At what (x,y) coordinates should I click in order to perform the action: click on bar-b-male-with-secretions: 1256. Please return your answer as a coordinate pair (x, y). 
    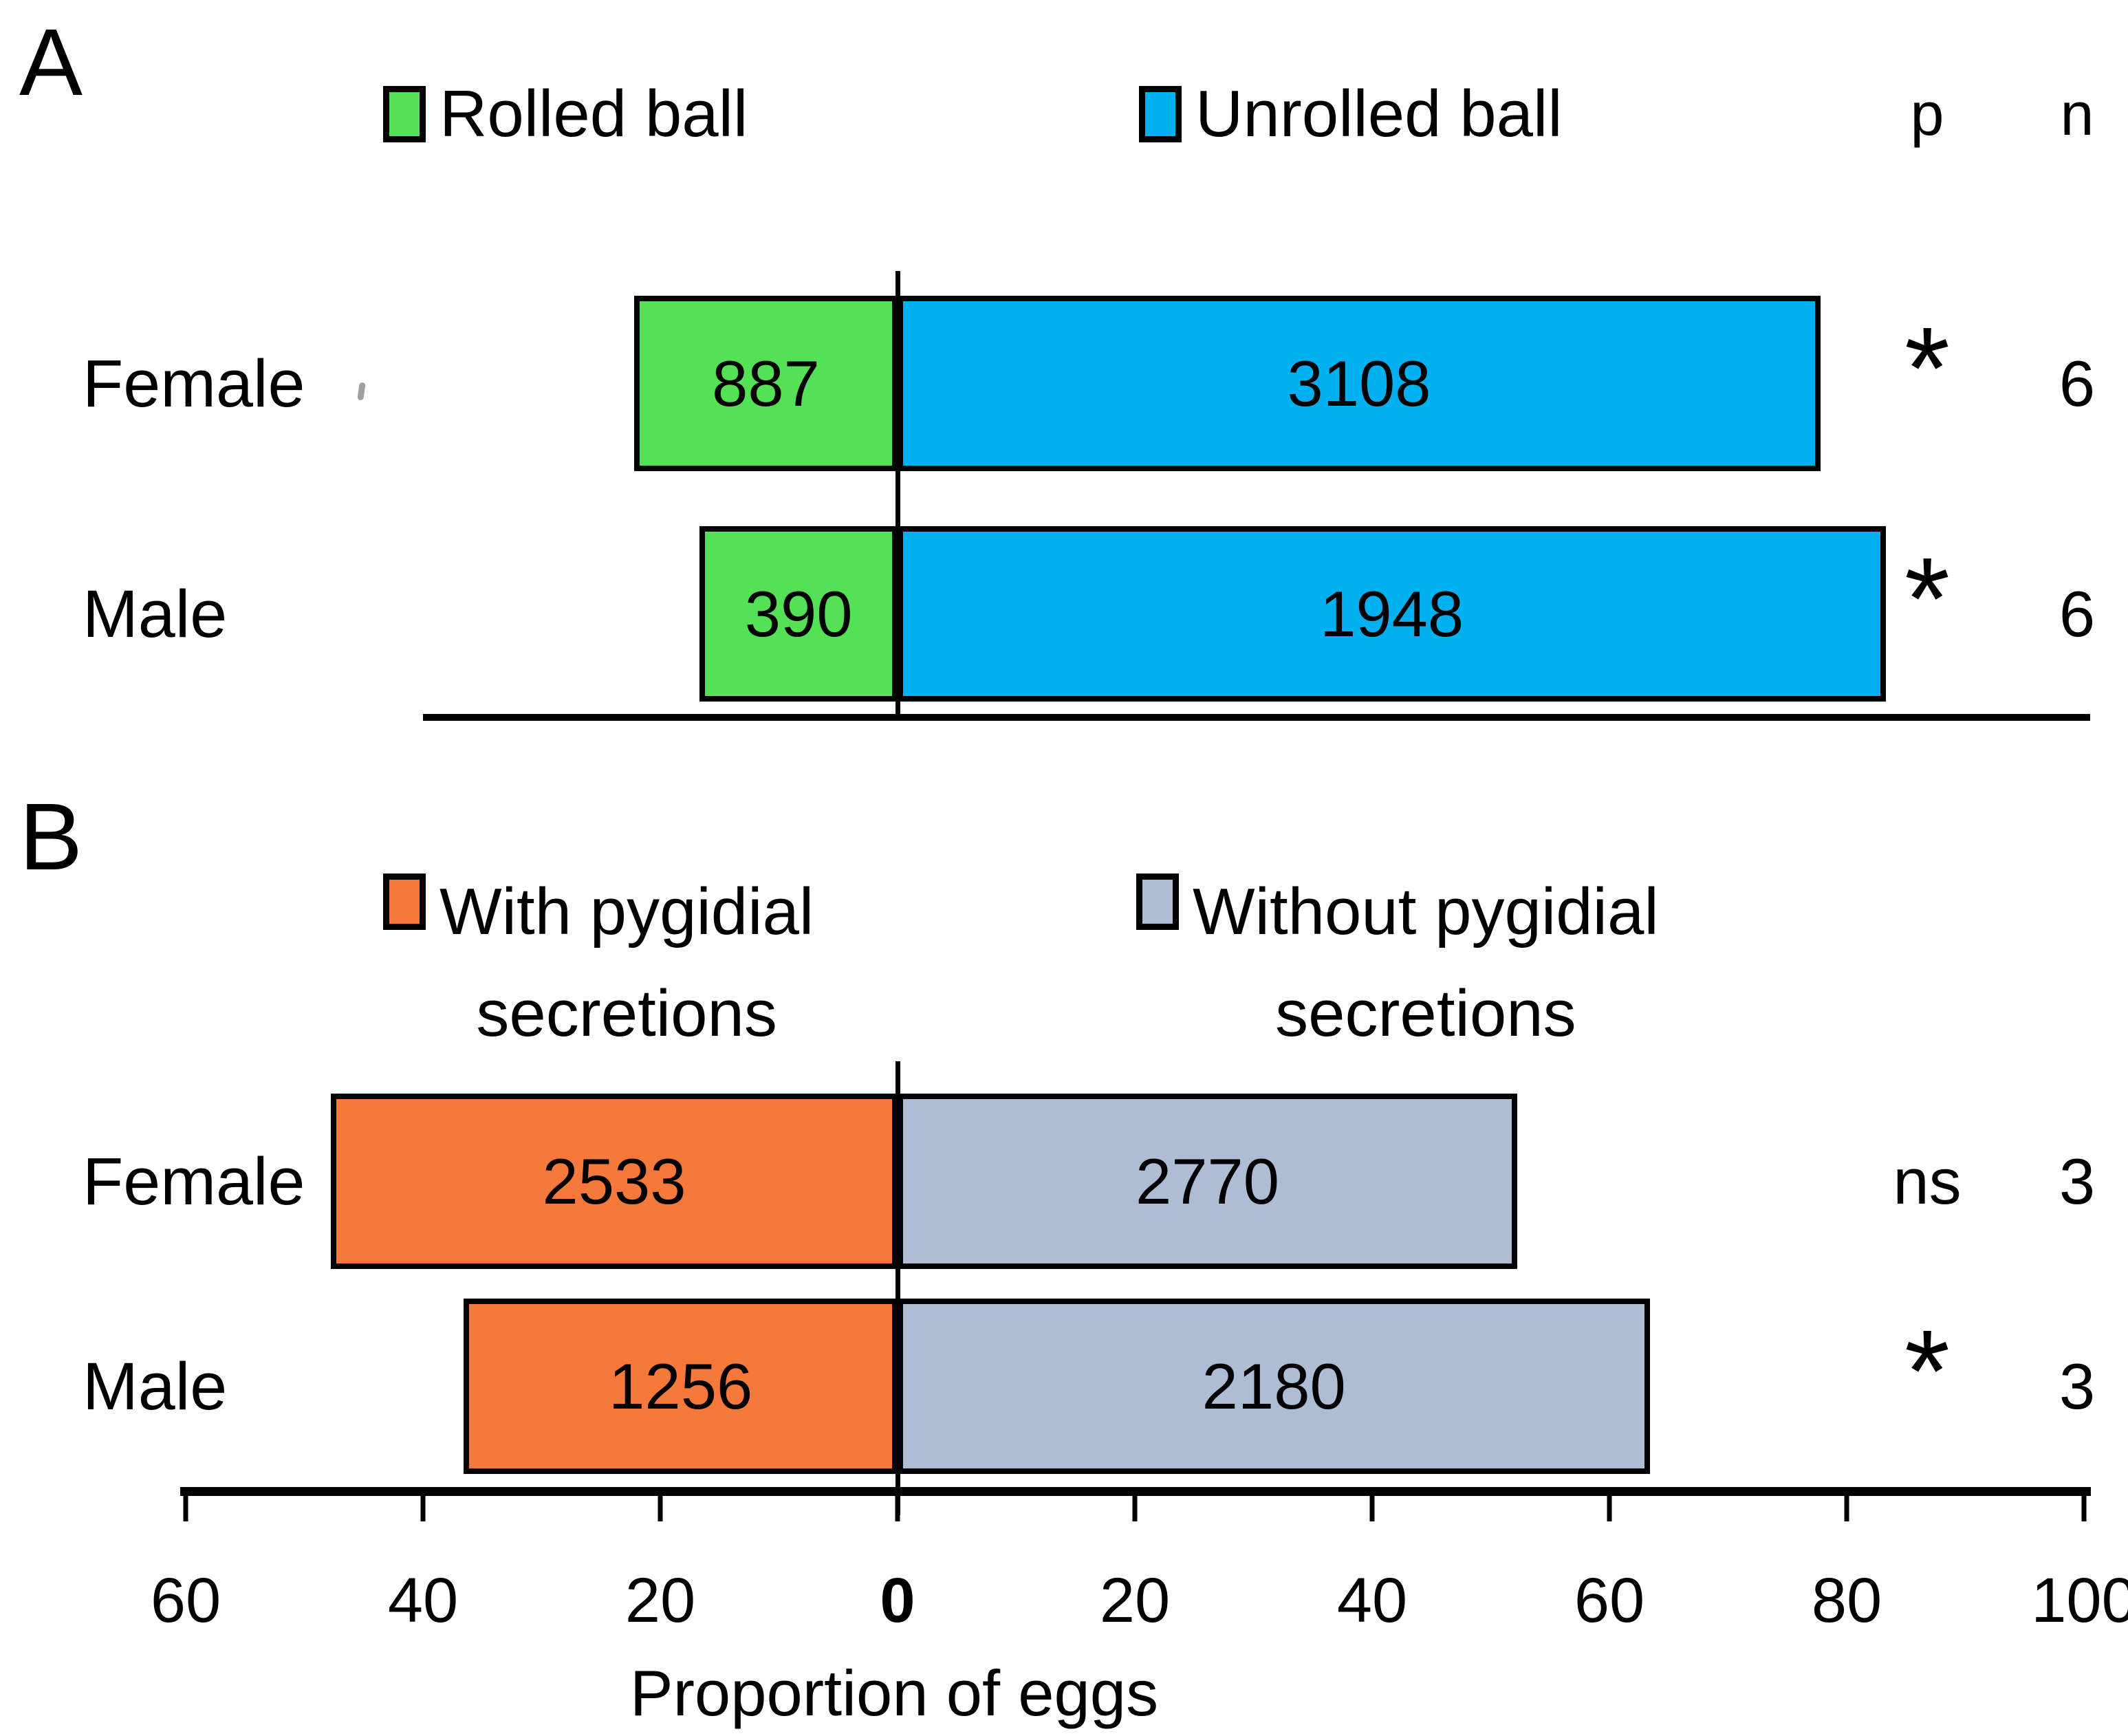
    Looking at the image, I should click on (681, 1386).